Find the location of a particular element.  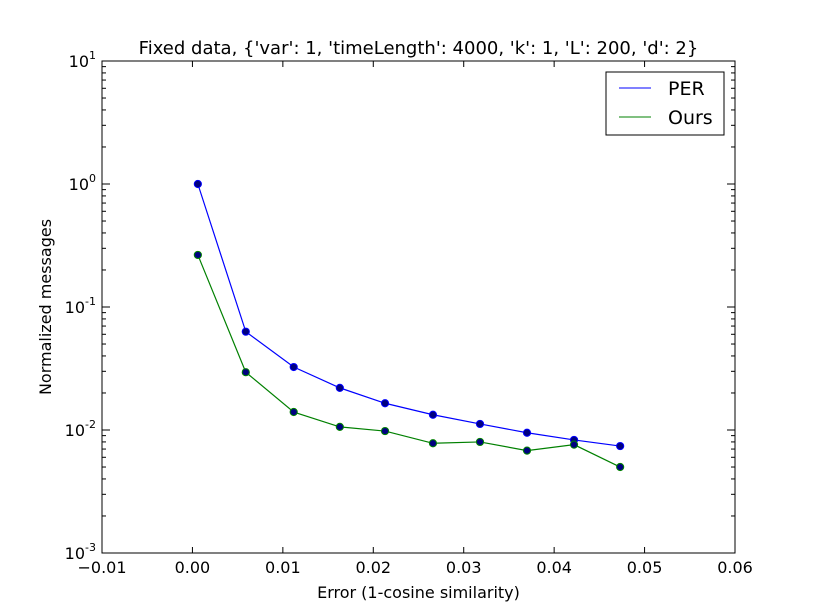

x-tick-label: 0.06 is located at coordinates (735, 567).